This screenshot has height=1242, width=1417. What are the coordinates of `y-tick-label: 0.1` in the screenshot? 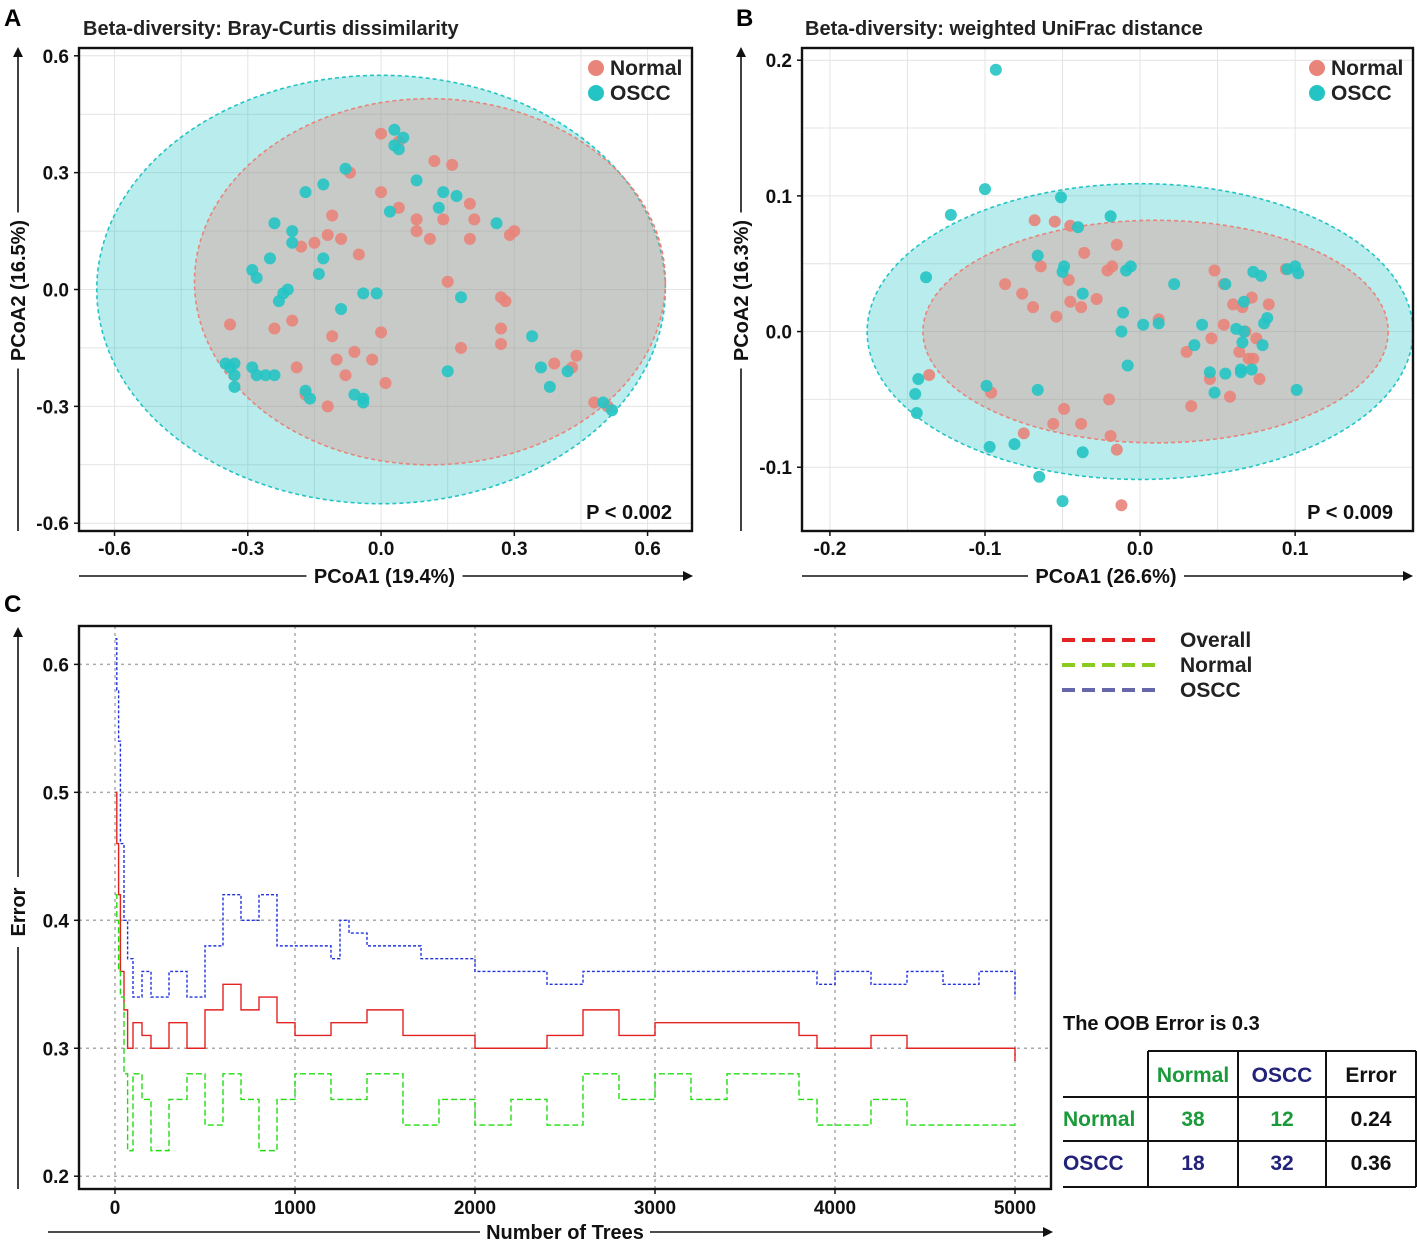 It's located at (779, 197).